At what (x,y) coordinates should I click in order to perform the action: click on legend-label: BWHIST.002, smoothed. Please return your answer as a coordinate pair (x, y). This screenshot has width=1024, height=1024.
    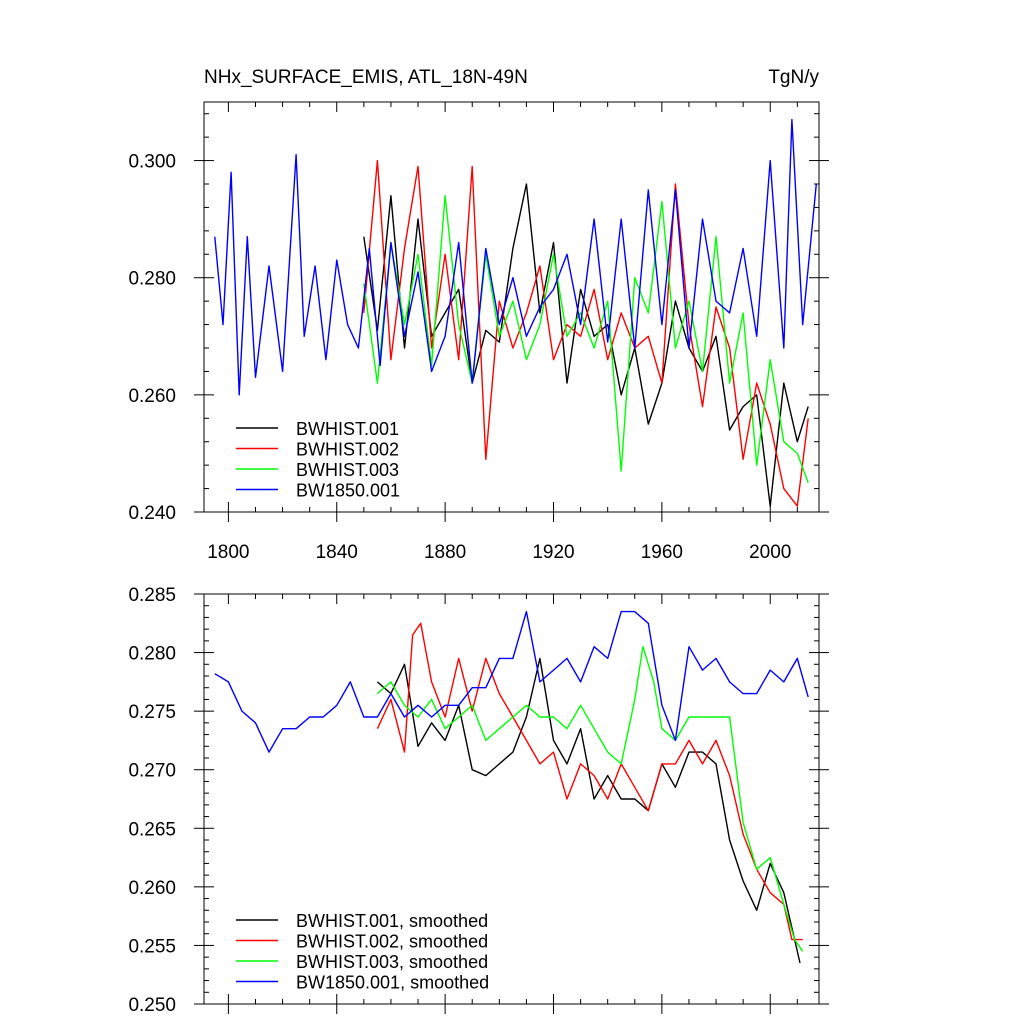
    Looking at the image, I should click on (392, 942).